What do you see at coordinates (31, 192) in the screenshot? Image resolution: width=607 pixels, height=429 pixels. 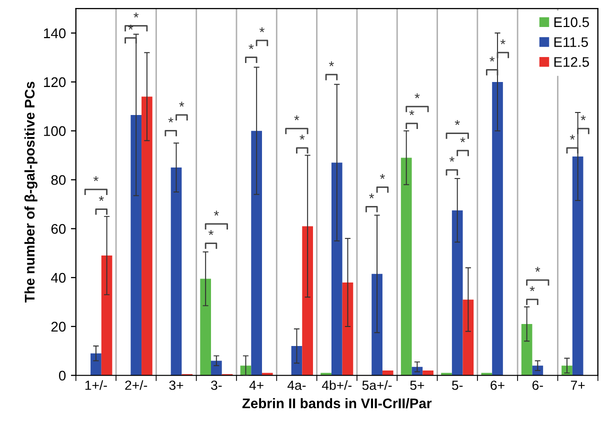 I see `y-axis-title: The number of β-gal-positive PCs` at bounding box center [31, 192].